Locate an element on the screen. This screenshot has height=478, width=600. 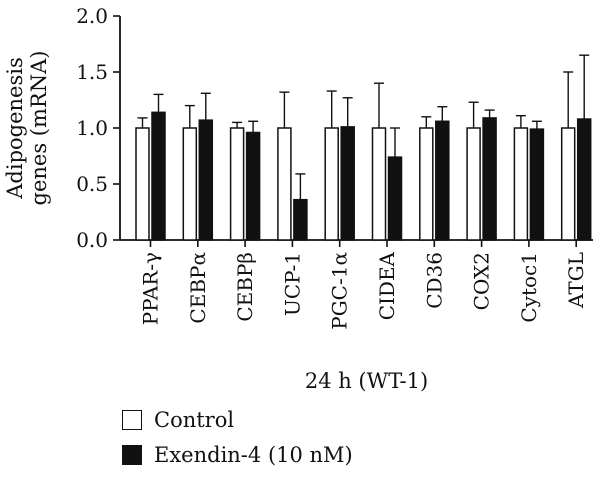
x-tick-label: CIDEA is located at coordinates (387, 285).